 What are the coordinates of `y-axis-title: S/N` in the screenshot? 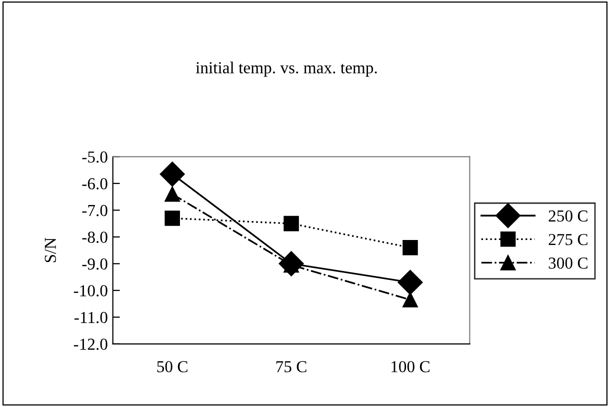 It's located at (50, 250).